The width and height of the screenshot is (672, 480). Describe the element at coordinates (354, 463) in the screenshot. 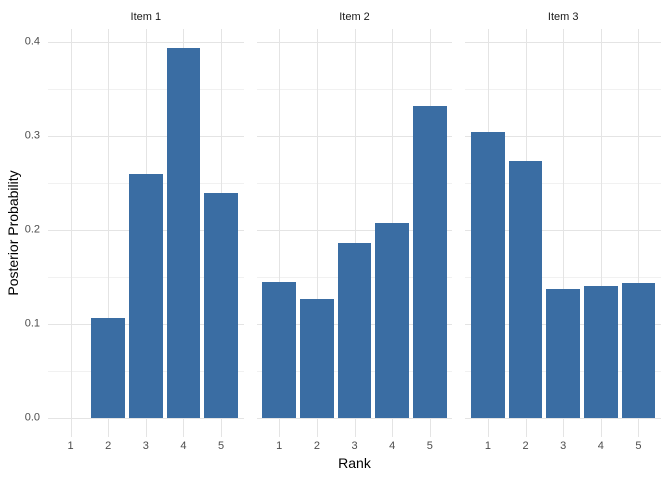

I see `x-axis-title: Rank` at that location.